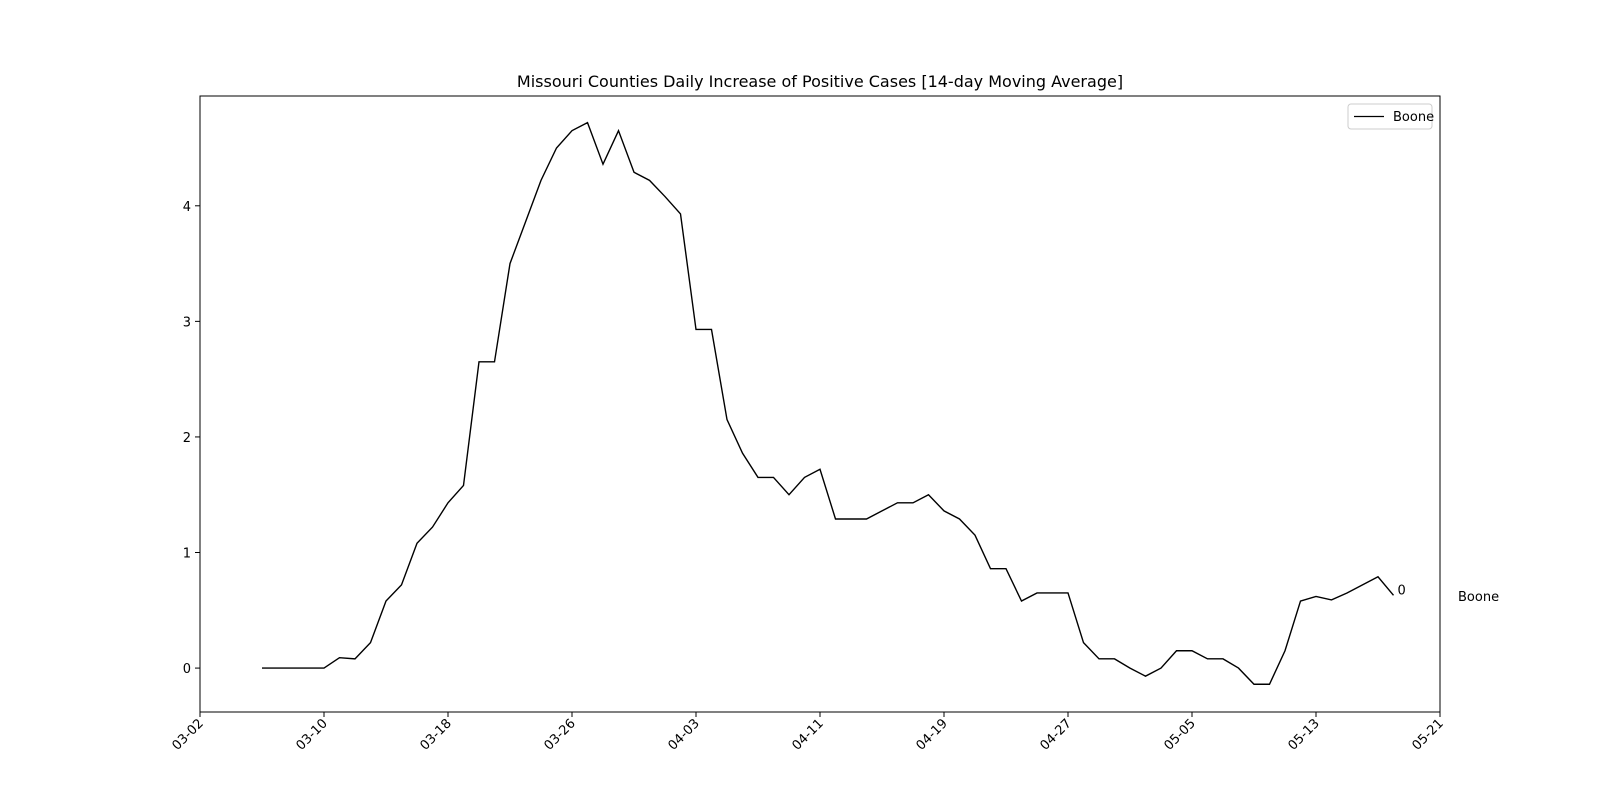 The width and height of the screenshot is (1600, 800). What do you see at coordinates (188, 734) in the screenshot?
I see `x-tick-label: 03-02` at bounding box center [188, 734].